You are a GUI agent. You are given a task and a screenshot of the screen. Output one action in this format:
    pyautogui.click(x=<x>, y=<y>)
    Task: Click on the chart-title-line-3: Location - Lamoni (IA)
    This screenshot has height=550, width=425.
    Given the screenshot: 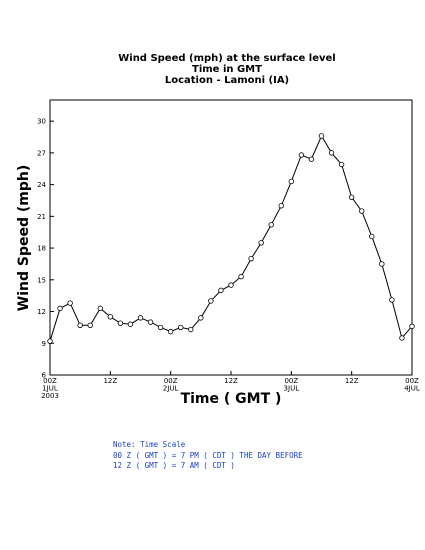 What is the action you would take?
    pyautogui.click(x=227, y=80)
    